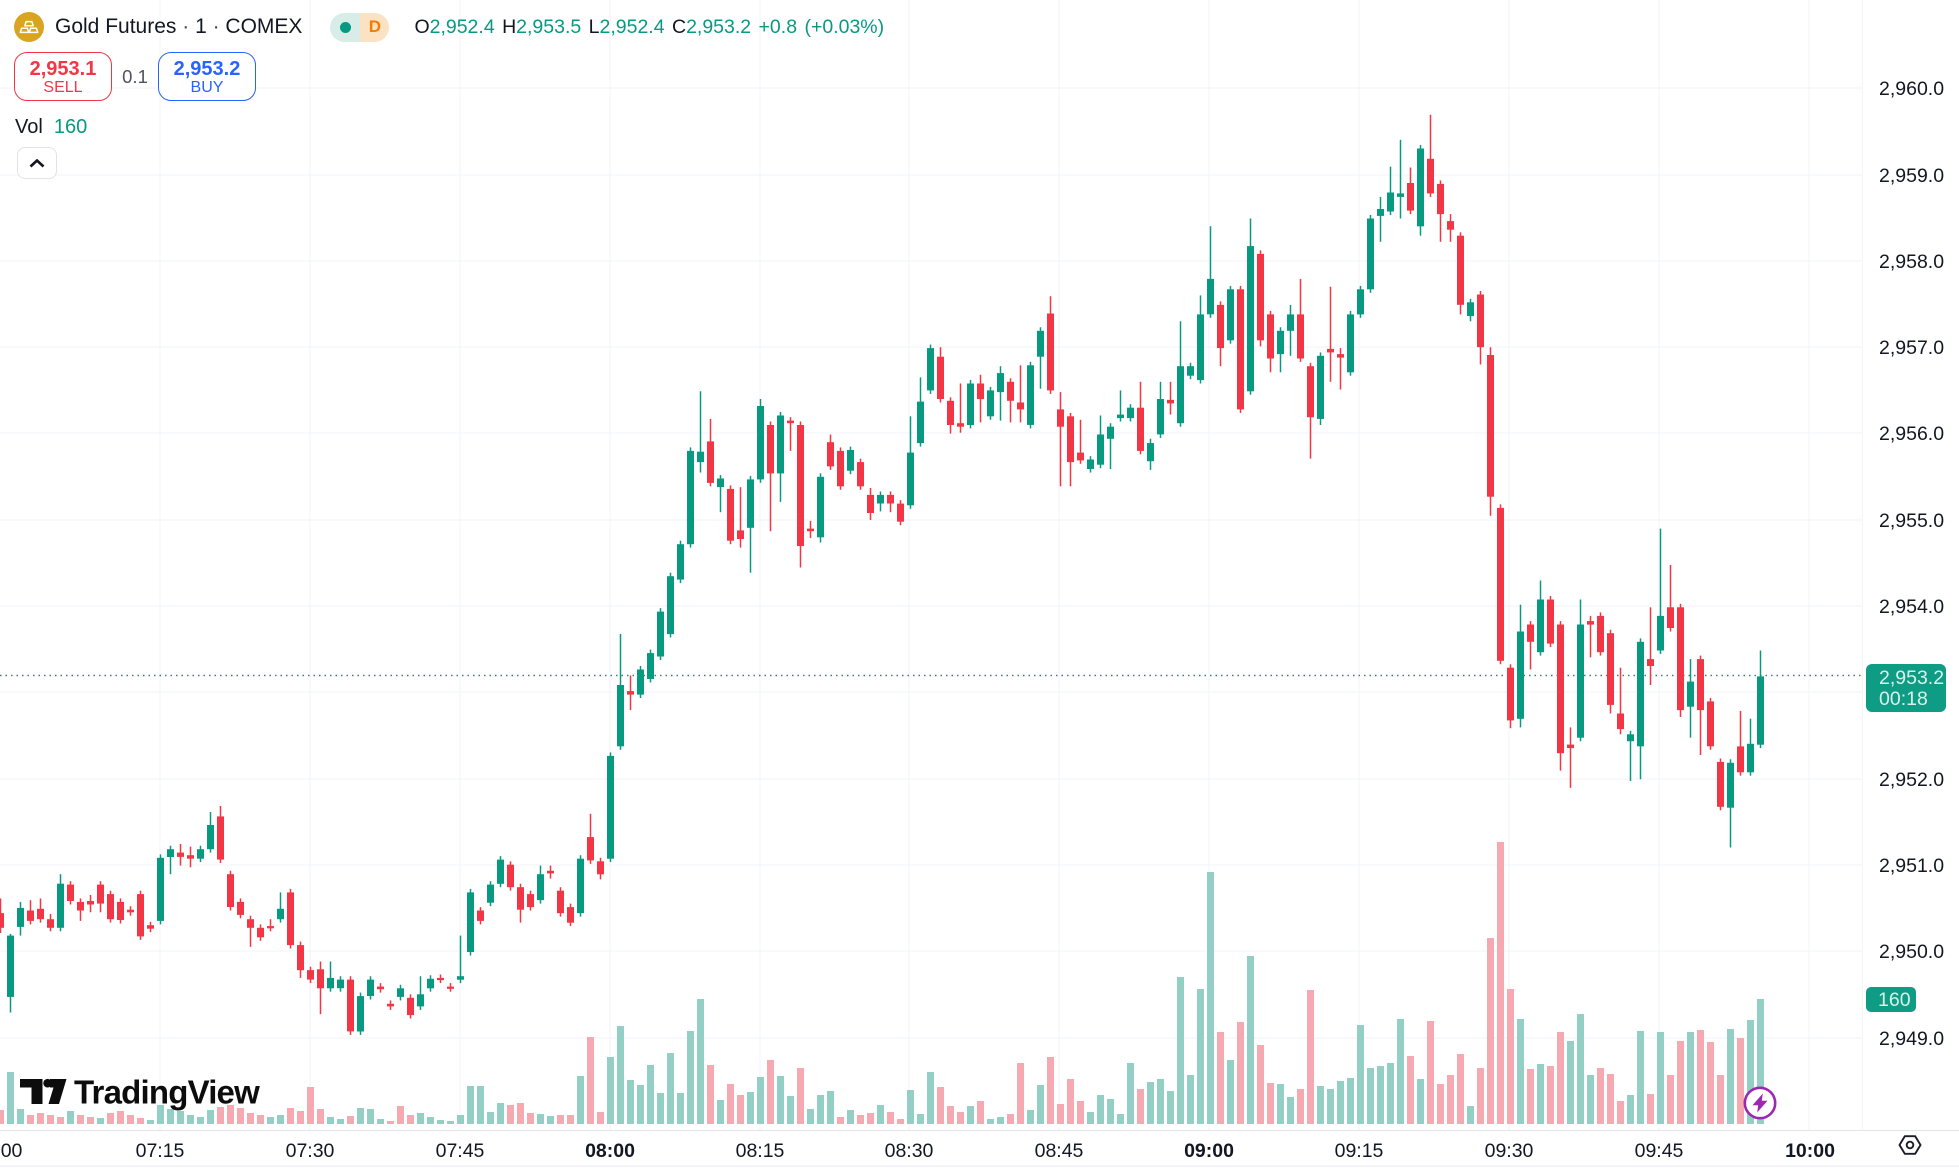 This screenshot has width=1959, height=1168. What do you see at coordinates (1911, 521) in the screenshot?
I see `svg-text: 2,955.0` at bounding box center [1911, 521].